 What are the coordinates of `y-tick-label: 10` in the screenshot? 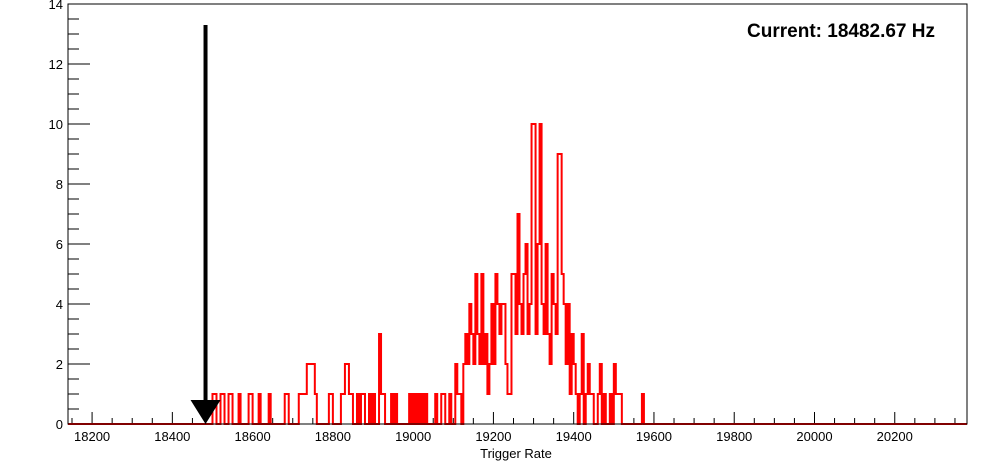 It's located at (56, 124).